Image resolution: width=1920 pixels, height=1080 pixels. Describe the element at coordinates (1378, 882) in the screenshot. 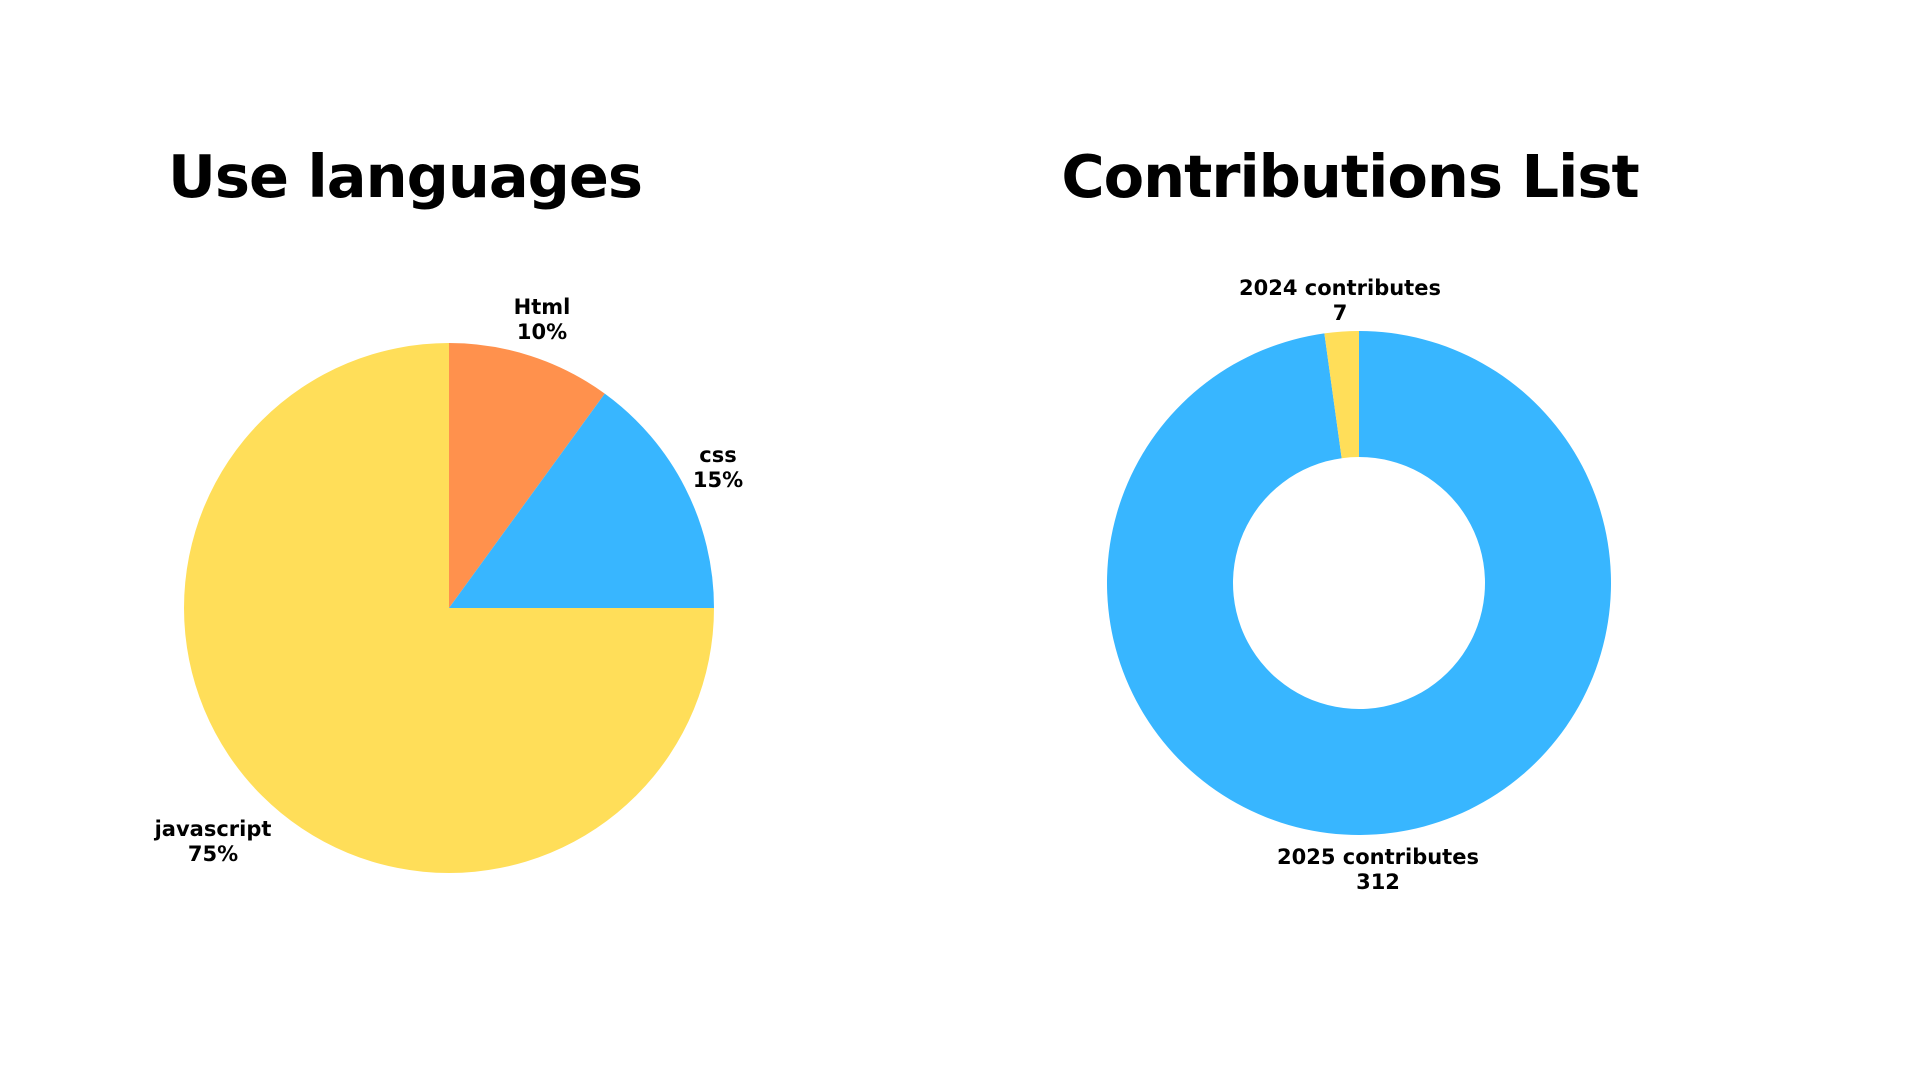

I see `slice-label-value: 312` at that location.